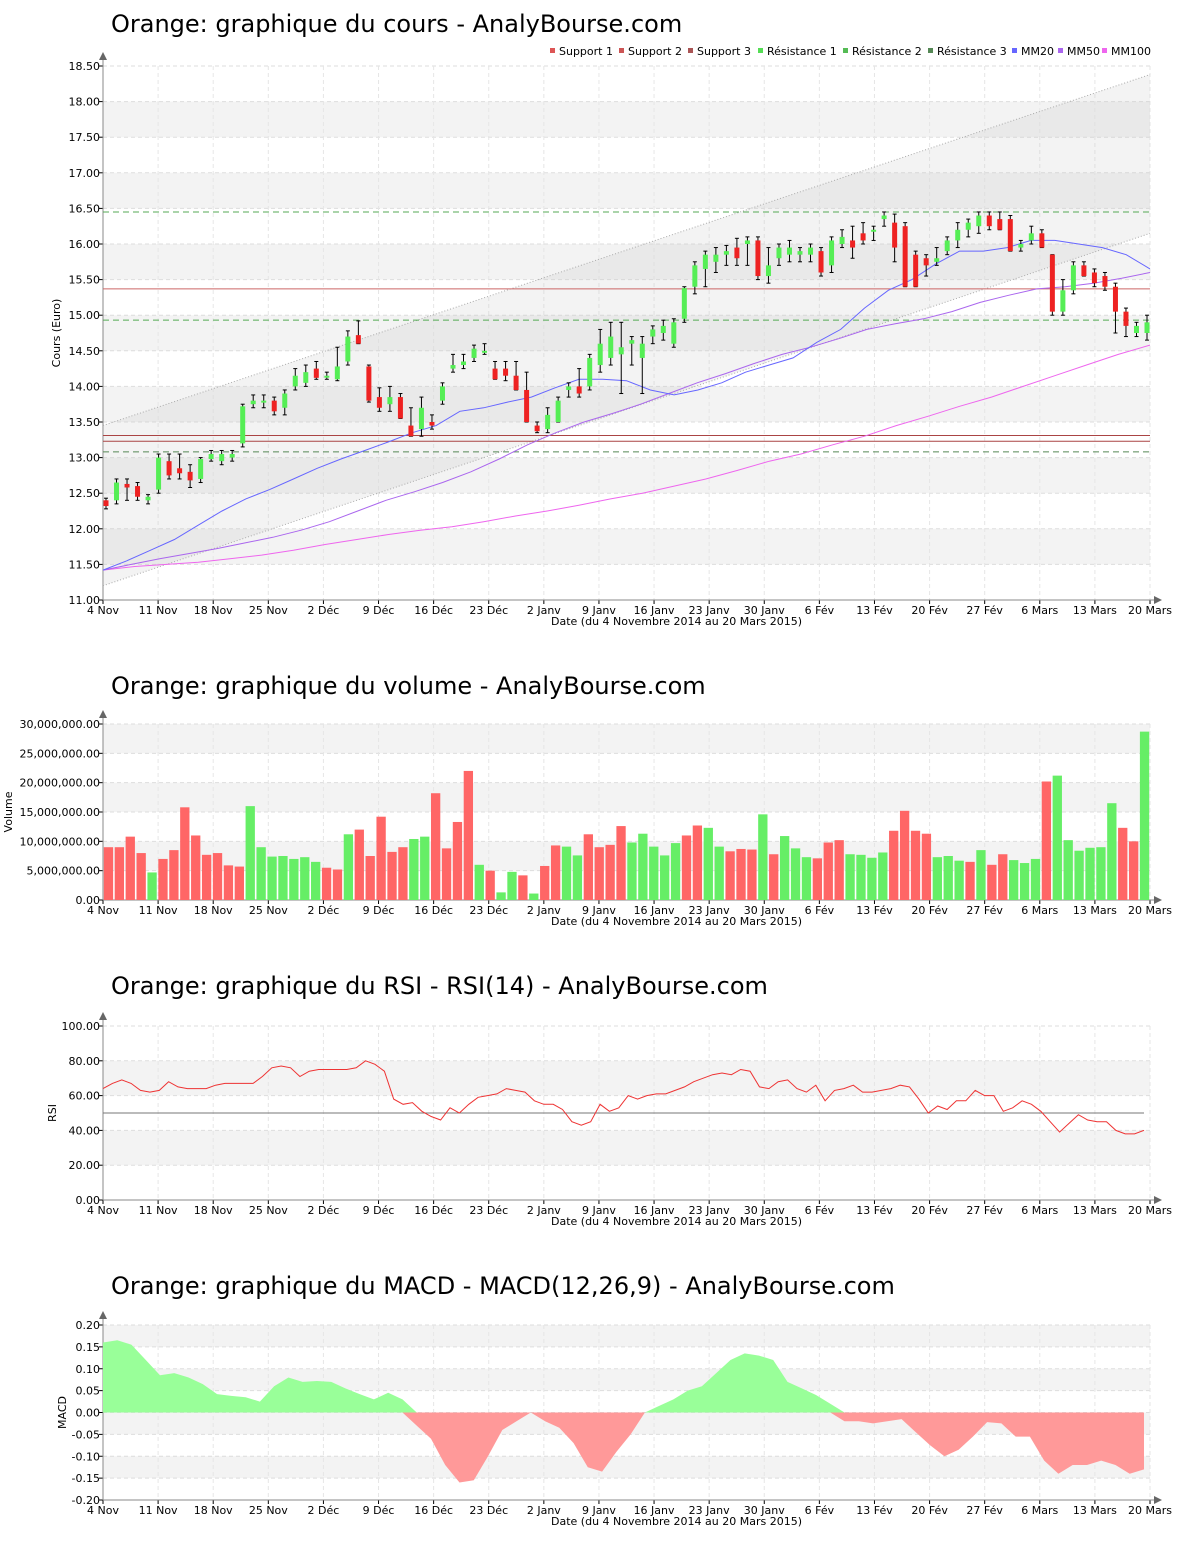 The height and width of the screenshot is (1550, 1200). I want to click on x-tick-label: 16 Déc, so click(433, 1510).